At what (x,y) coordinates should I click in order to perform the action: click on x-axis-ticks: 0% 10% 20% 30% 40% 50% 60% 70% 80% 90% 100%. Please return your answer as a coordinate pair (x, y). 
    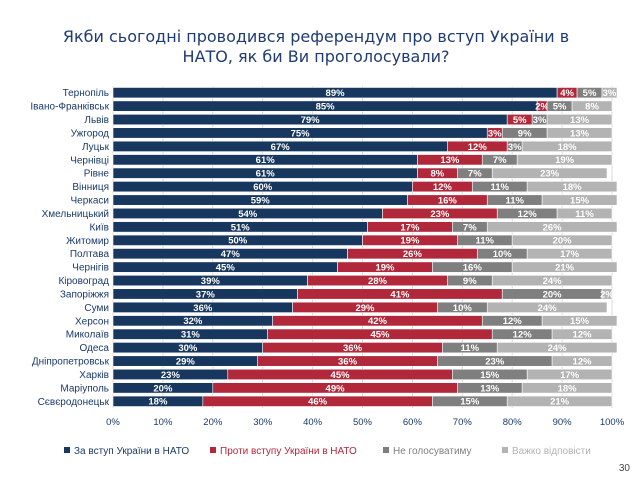
    Looking at the image, I should click on (365, 422).